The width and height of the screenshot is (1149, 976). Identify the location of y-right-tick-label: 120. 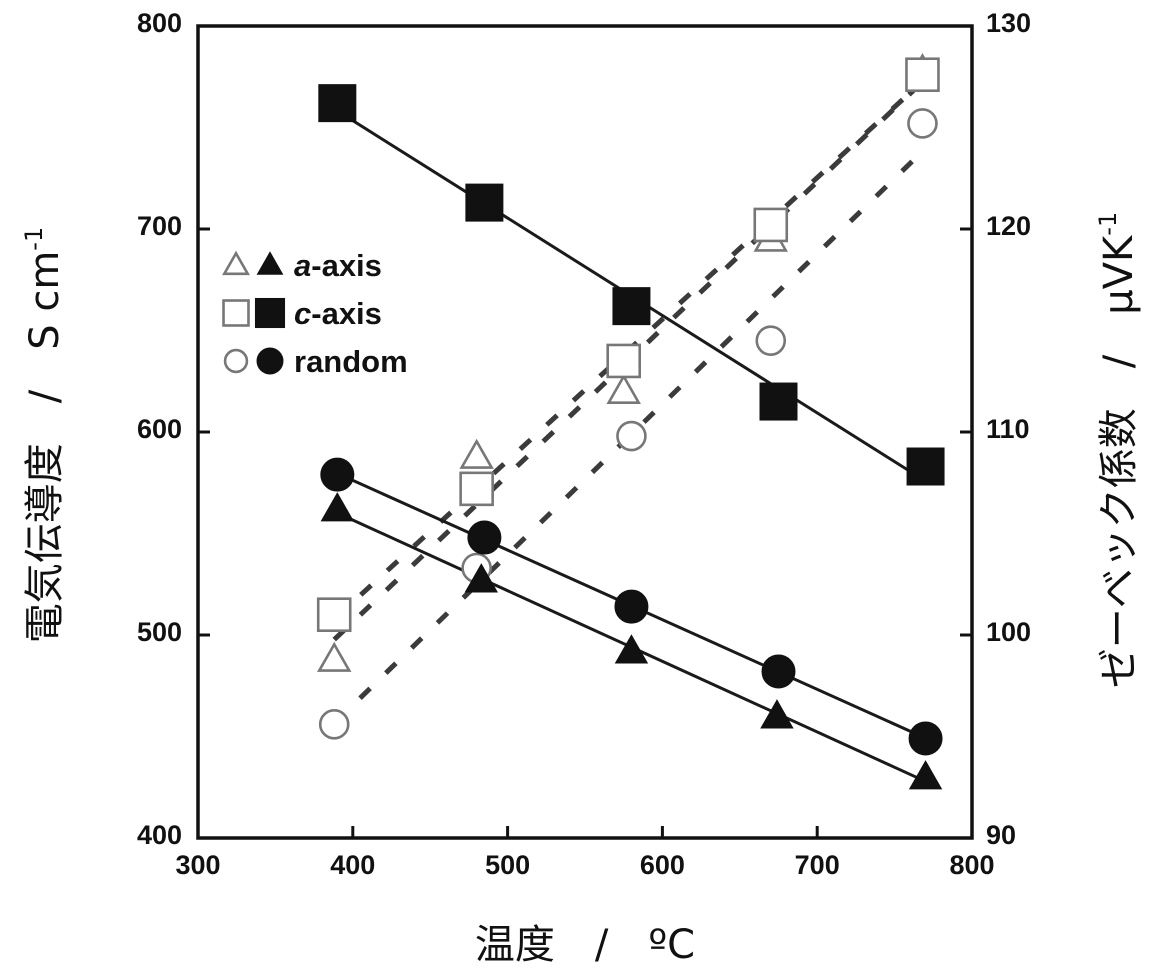
(1008, 226).